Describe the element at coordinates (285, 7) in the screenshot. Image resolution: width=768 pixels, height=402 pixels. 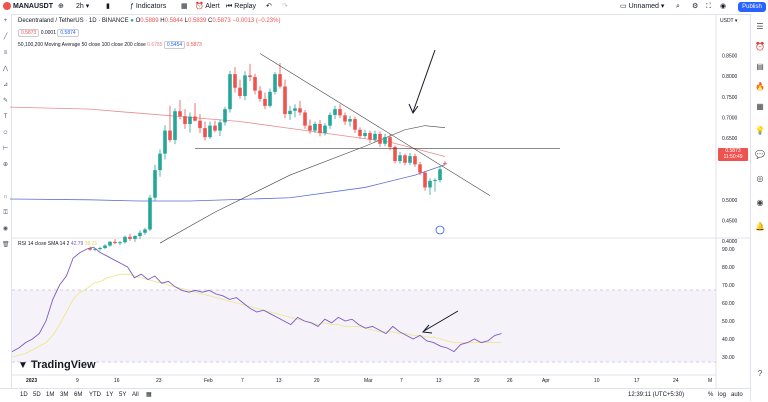
I see `redo-button: ↷` at that location.